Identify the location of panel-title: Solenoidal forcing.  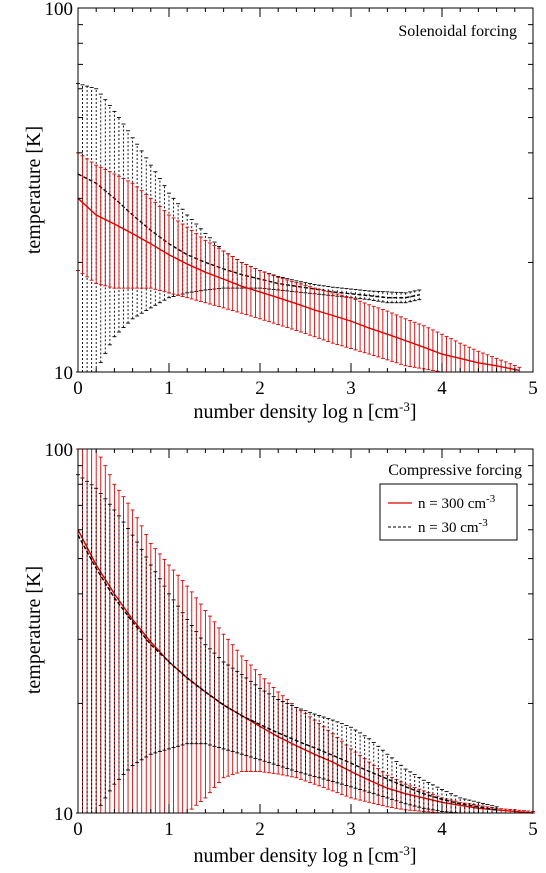
(457, 31).